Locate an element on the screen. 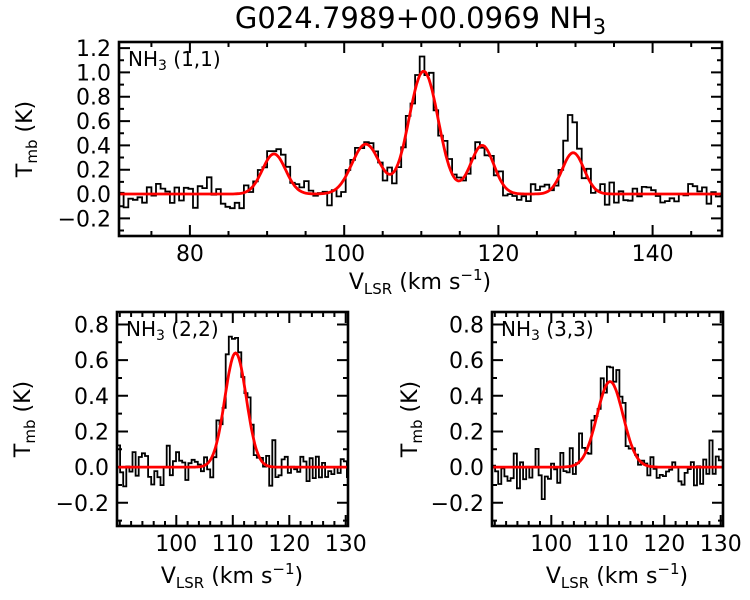 Image resolution: width=750 pixels, height=600 pixels. chart-title: G024.7989+00.0969 NH3 is located at coordinates (420, 22).